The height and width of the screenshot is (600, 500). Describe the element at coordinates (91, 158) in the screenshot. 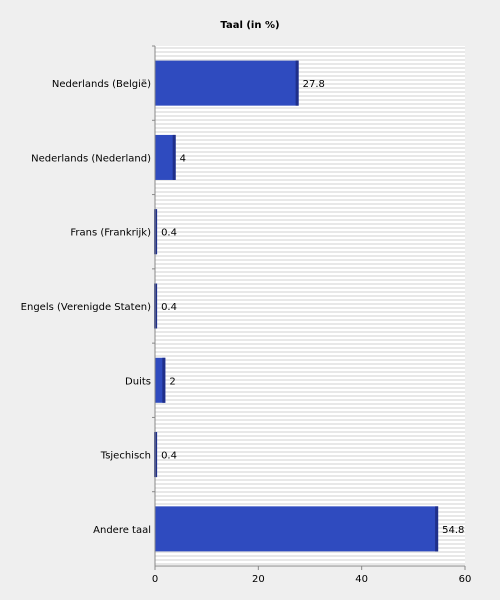

I see `category-label: Nederlands (Nederland)` at that location.